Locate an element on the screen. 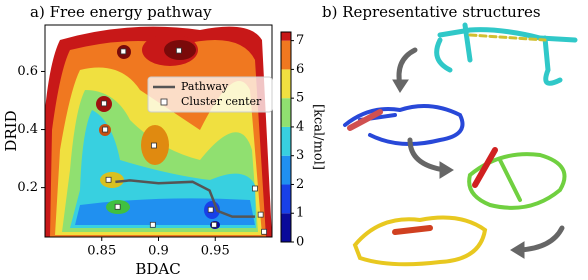  colorbar-label: [kcal/mol] is located at coordinates (318, 137).